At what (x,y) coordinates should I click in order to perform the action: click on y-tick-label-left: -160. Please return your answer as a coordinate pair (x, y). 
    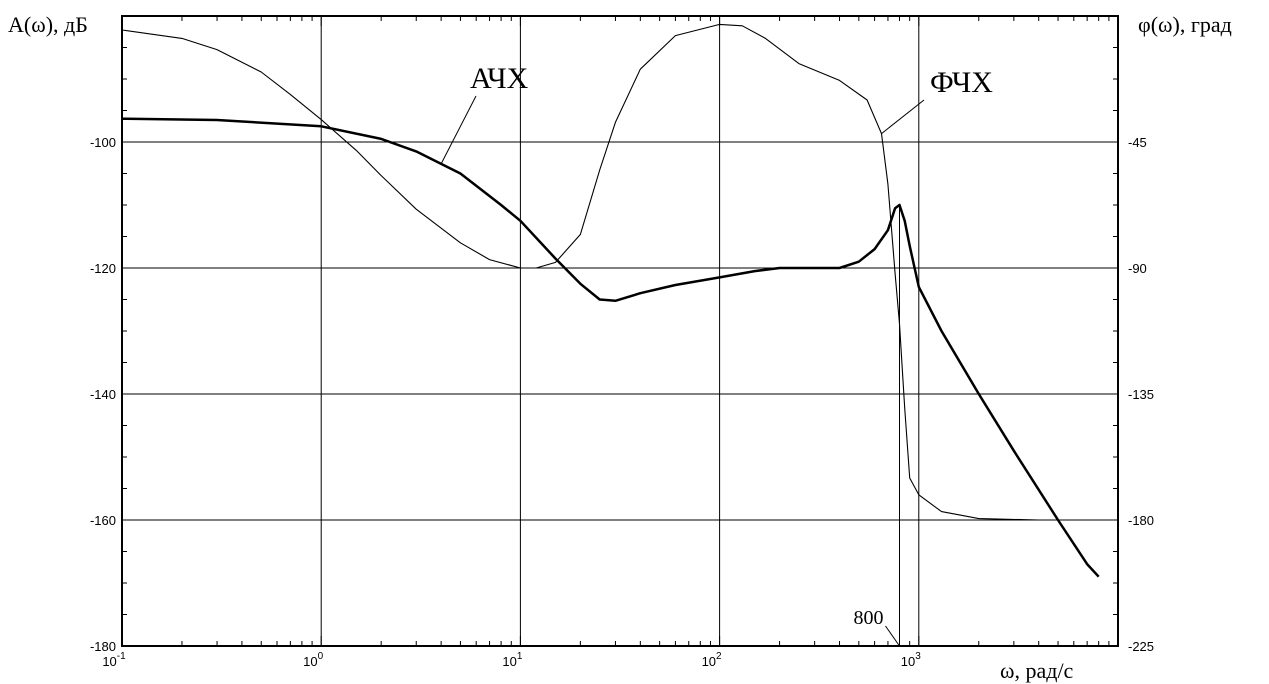
    Looking at the image, I should click on (103, 520).